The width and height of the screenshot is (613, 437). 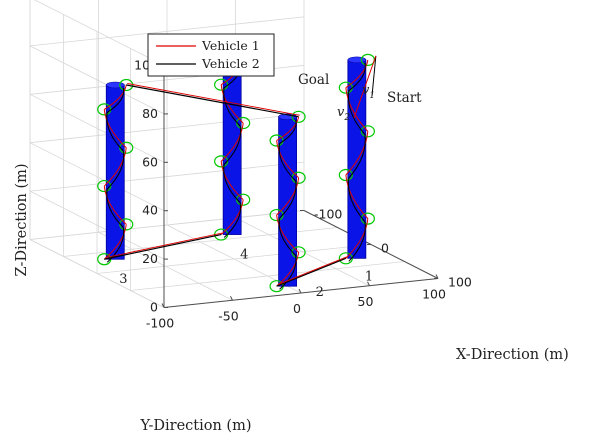 I want to click on y-tick-label: 50, so click(x=366, y=301).